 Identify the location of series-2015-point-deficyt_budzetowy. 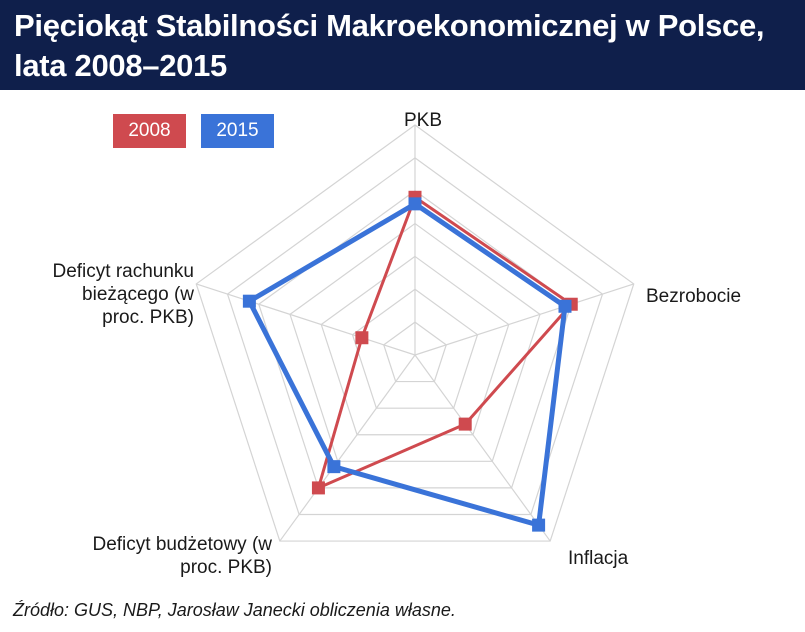
(334, 467).